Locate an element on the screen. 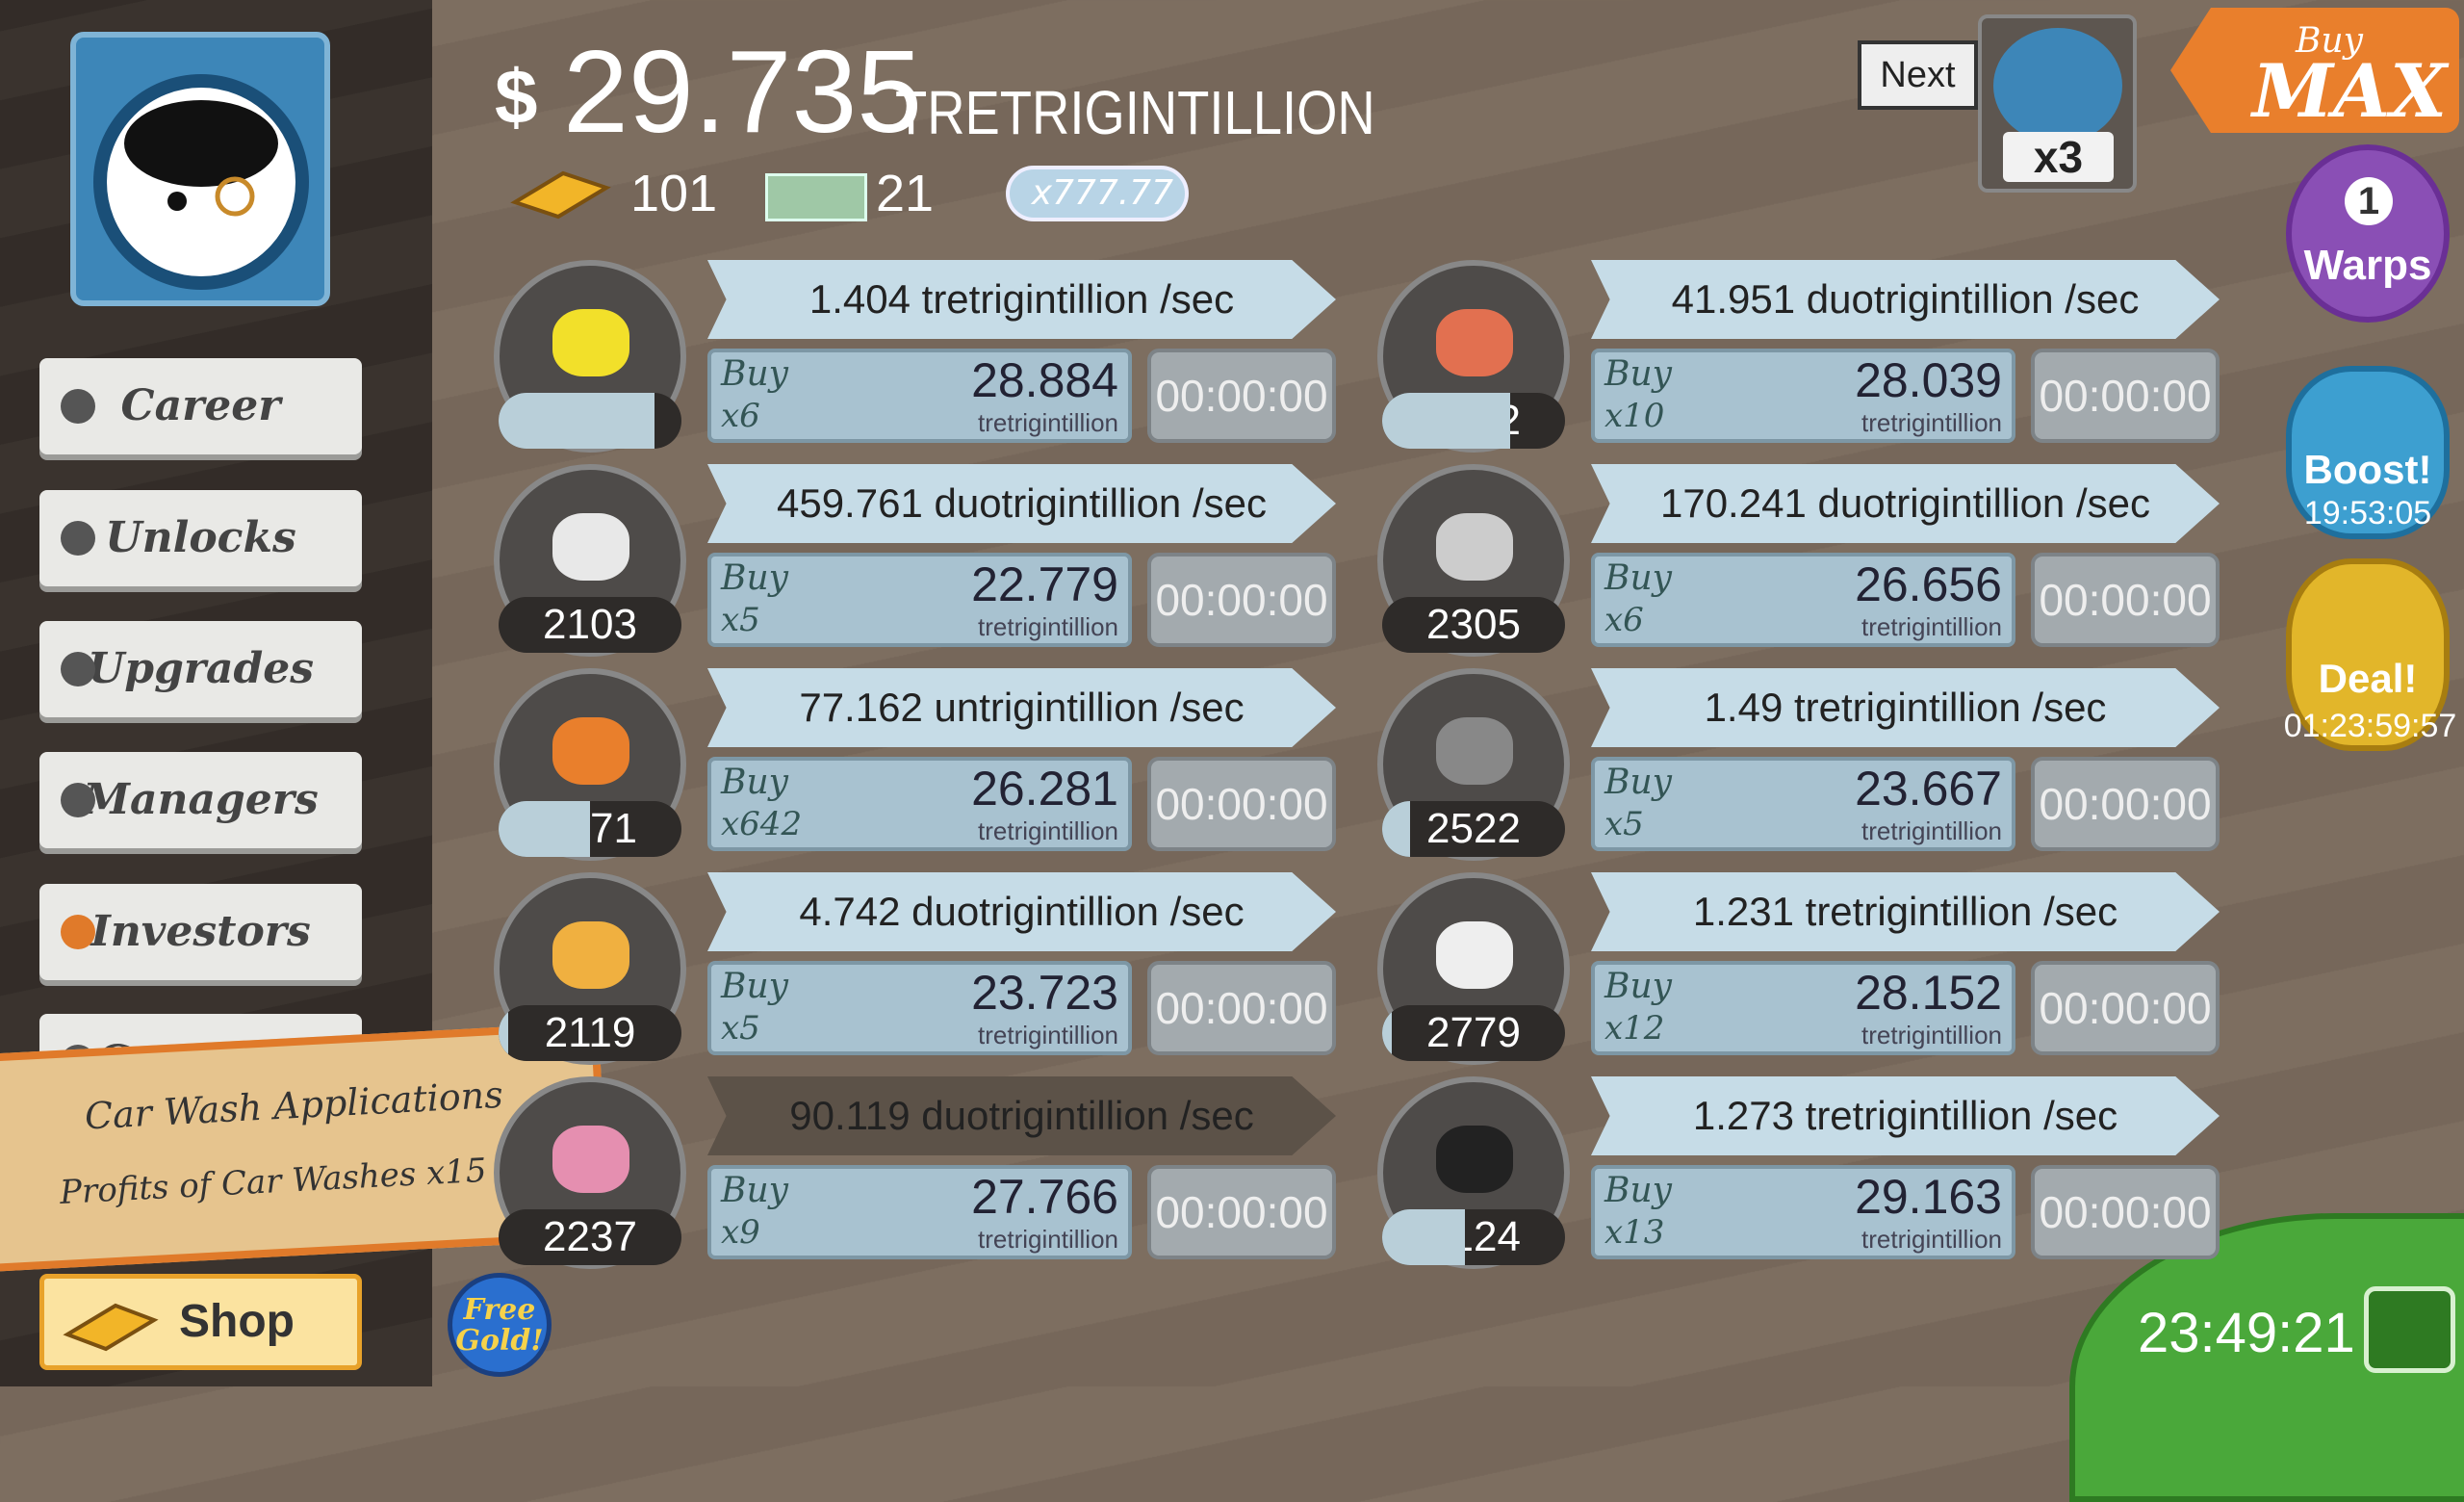  revenue-banner: 77.162 untrigintillion /sec is located at coordinates (1021, 707).